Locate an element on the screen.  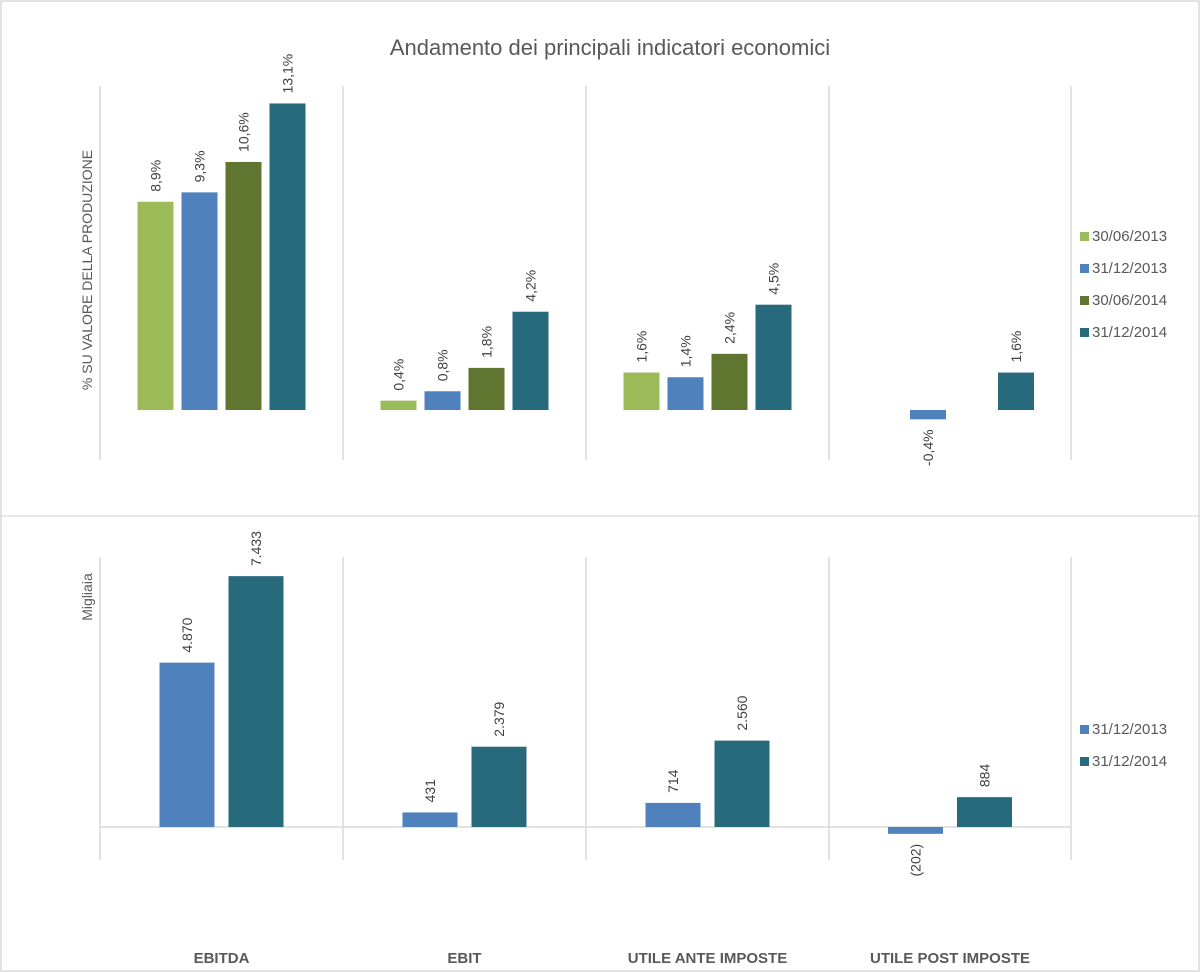
bottom-data-label-2-0: 714 is located at coordinates (673, 781).